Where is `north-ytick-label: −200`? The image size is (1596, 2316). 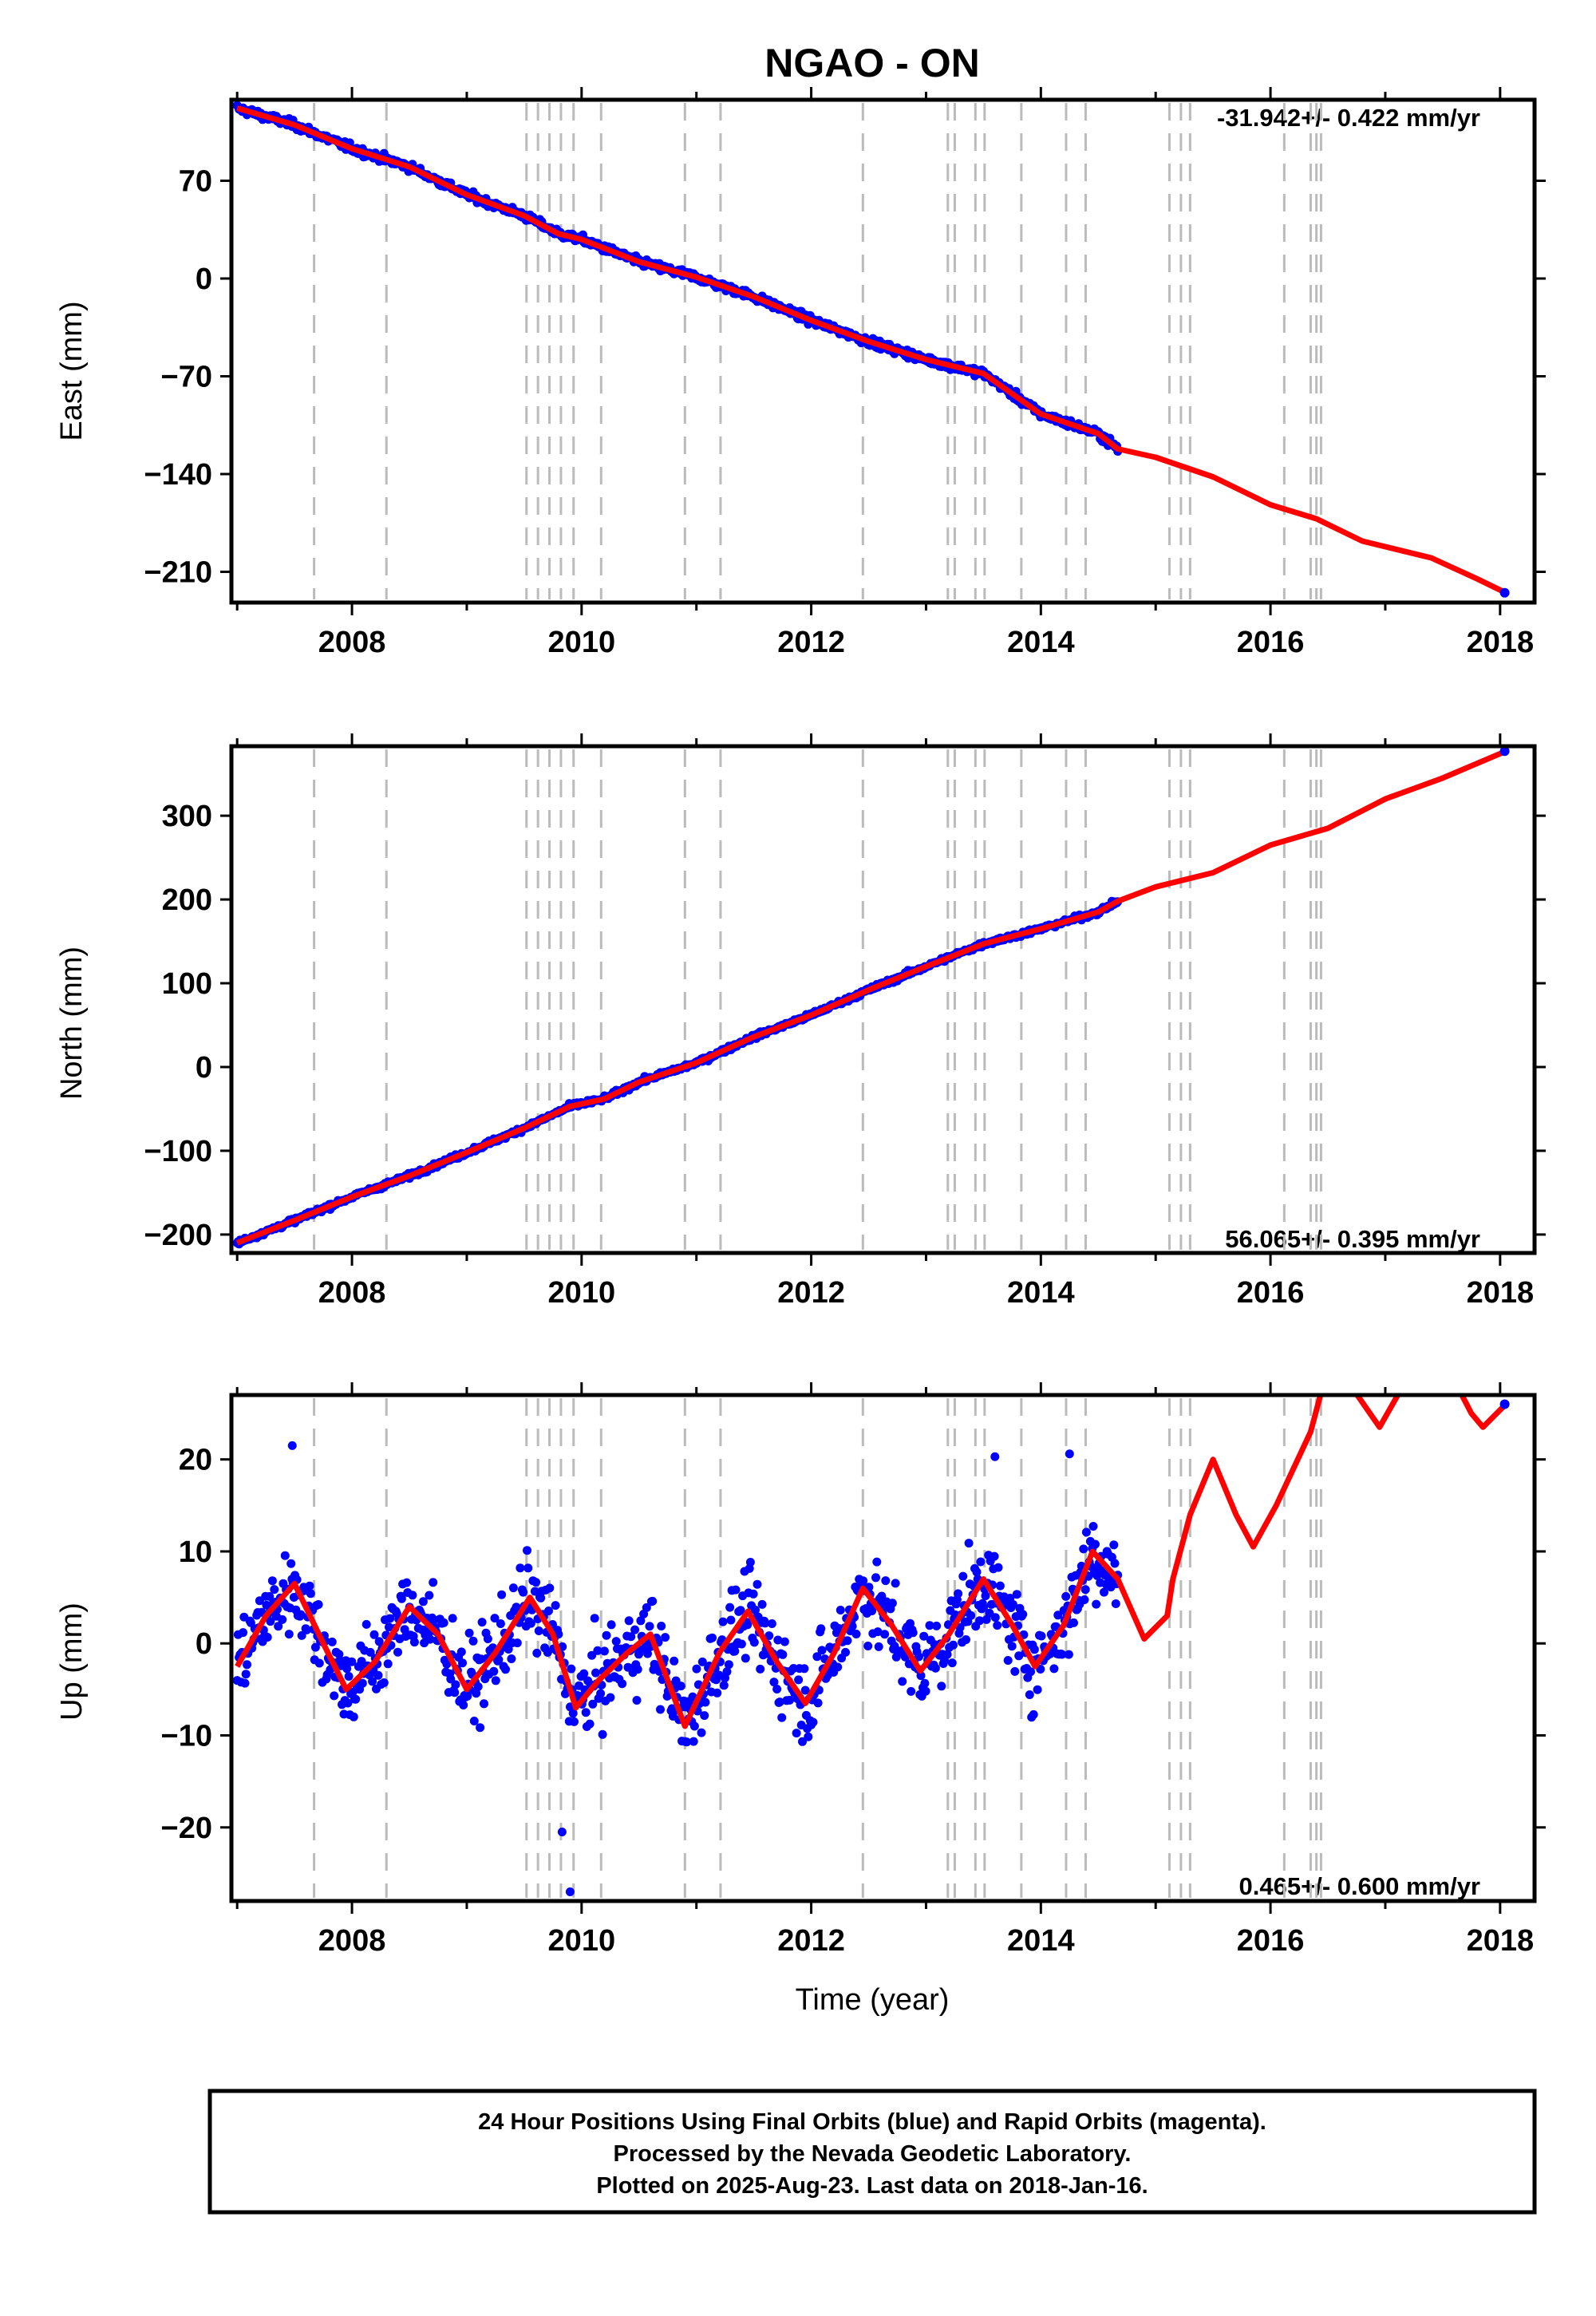 north-ytick-label: −200 is located at coordinates (178, 1235).